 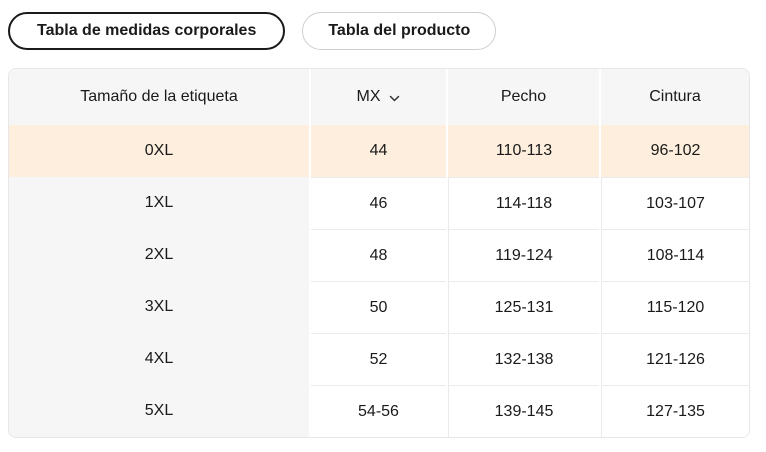 I want to click on chest-value-cell: 119-124, so click(x=523, y=255).